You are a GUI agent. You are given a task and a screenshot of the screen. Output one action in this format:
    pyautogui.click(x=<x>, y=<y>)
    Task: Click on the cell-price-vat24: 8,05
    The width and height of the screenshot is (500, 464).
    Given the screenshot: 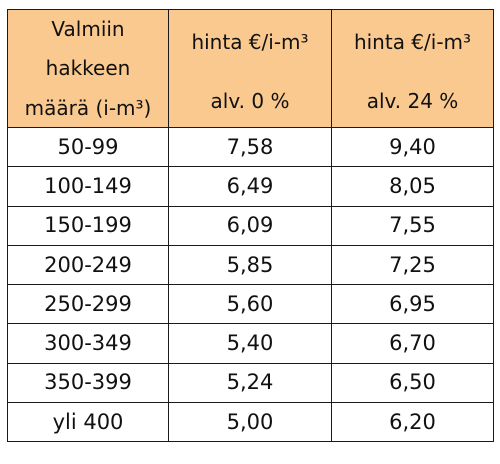 What is the action you would take?
    pyautogui.click(x=412, y=186)
    